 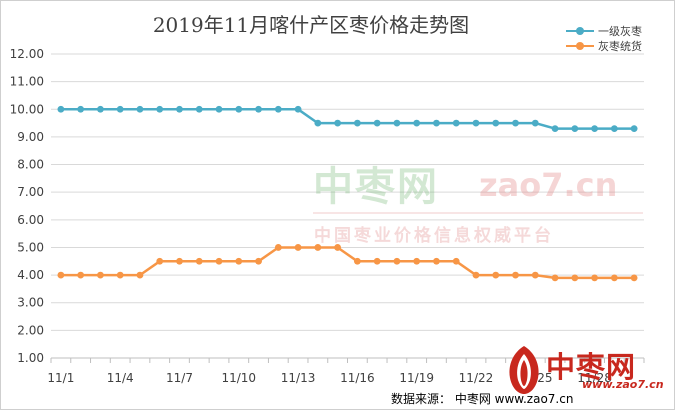 I want to click on watermark-site: zao7.cn, so click(x=548, y=185).